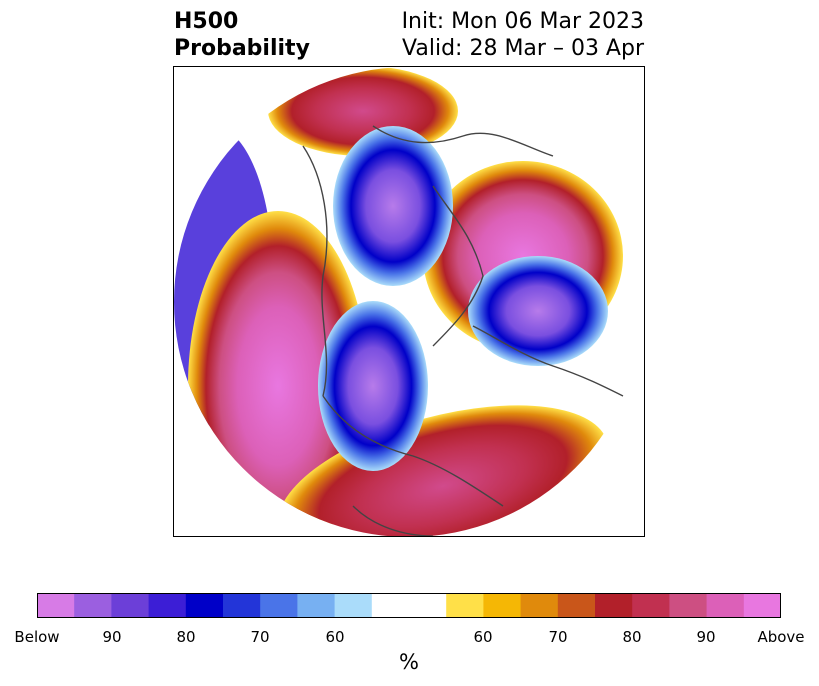 This screenshot has width=819, height=686. What do you see at coordinates (538, 311) in the screenshot?
I see `east-below-anomaly` at bounding box center [538, 311].